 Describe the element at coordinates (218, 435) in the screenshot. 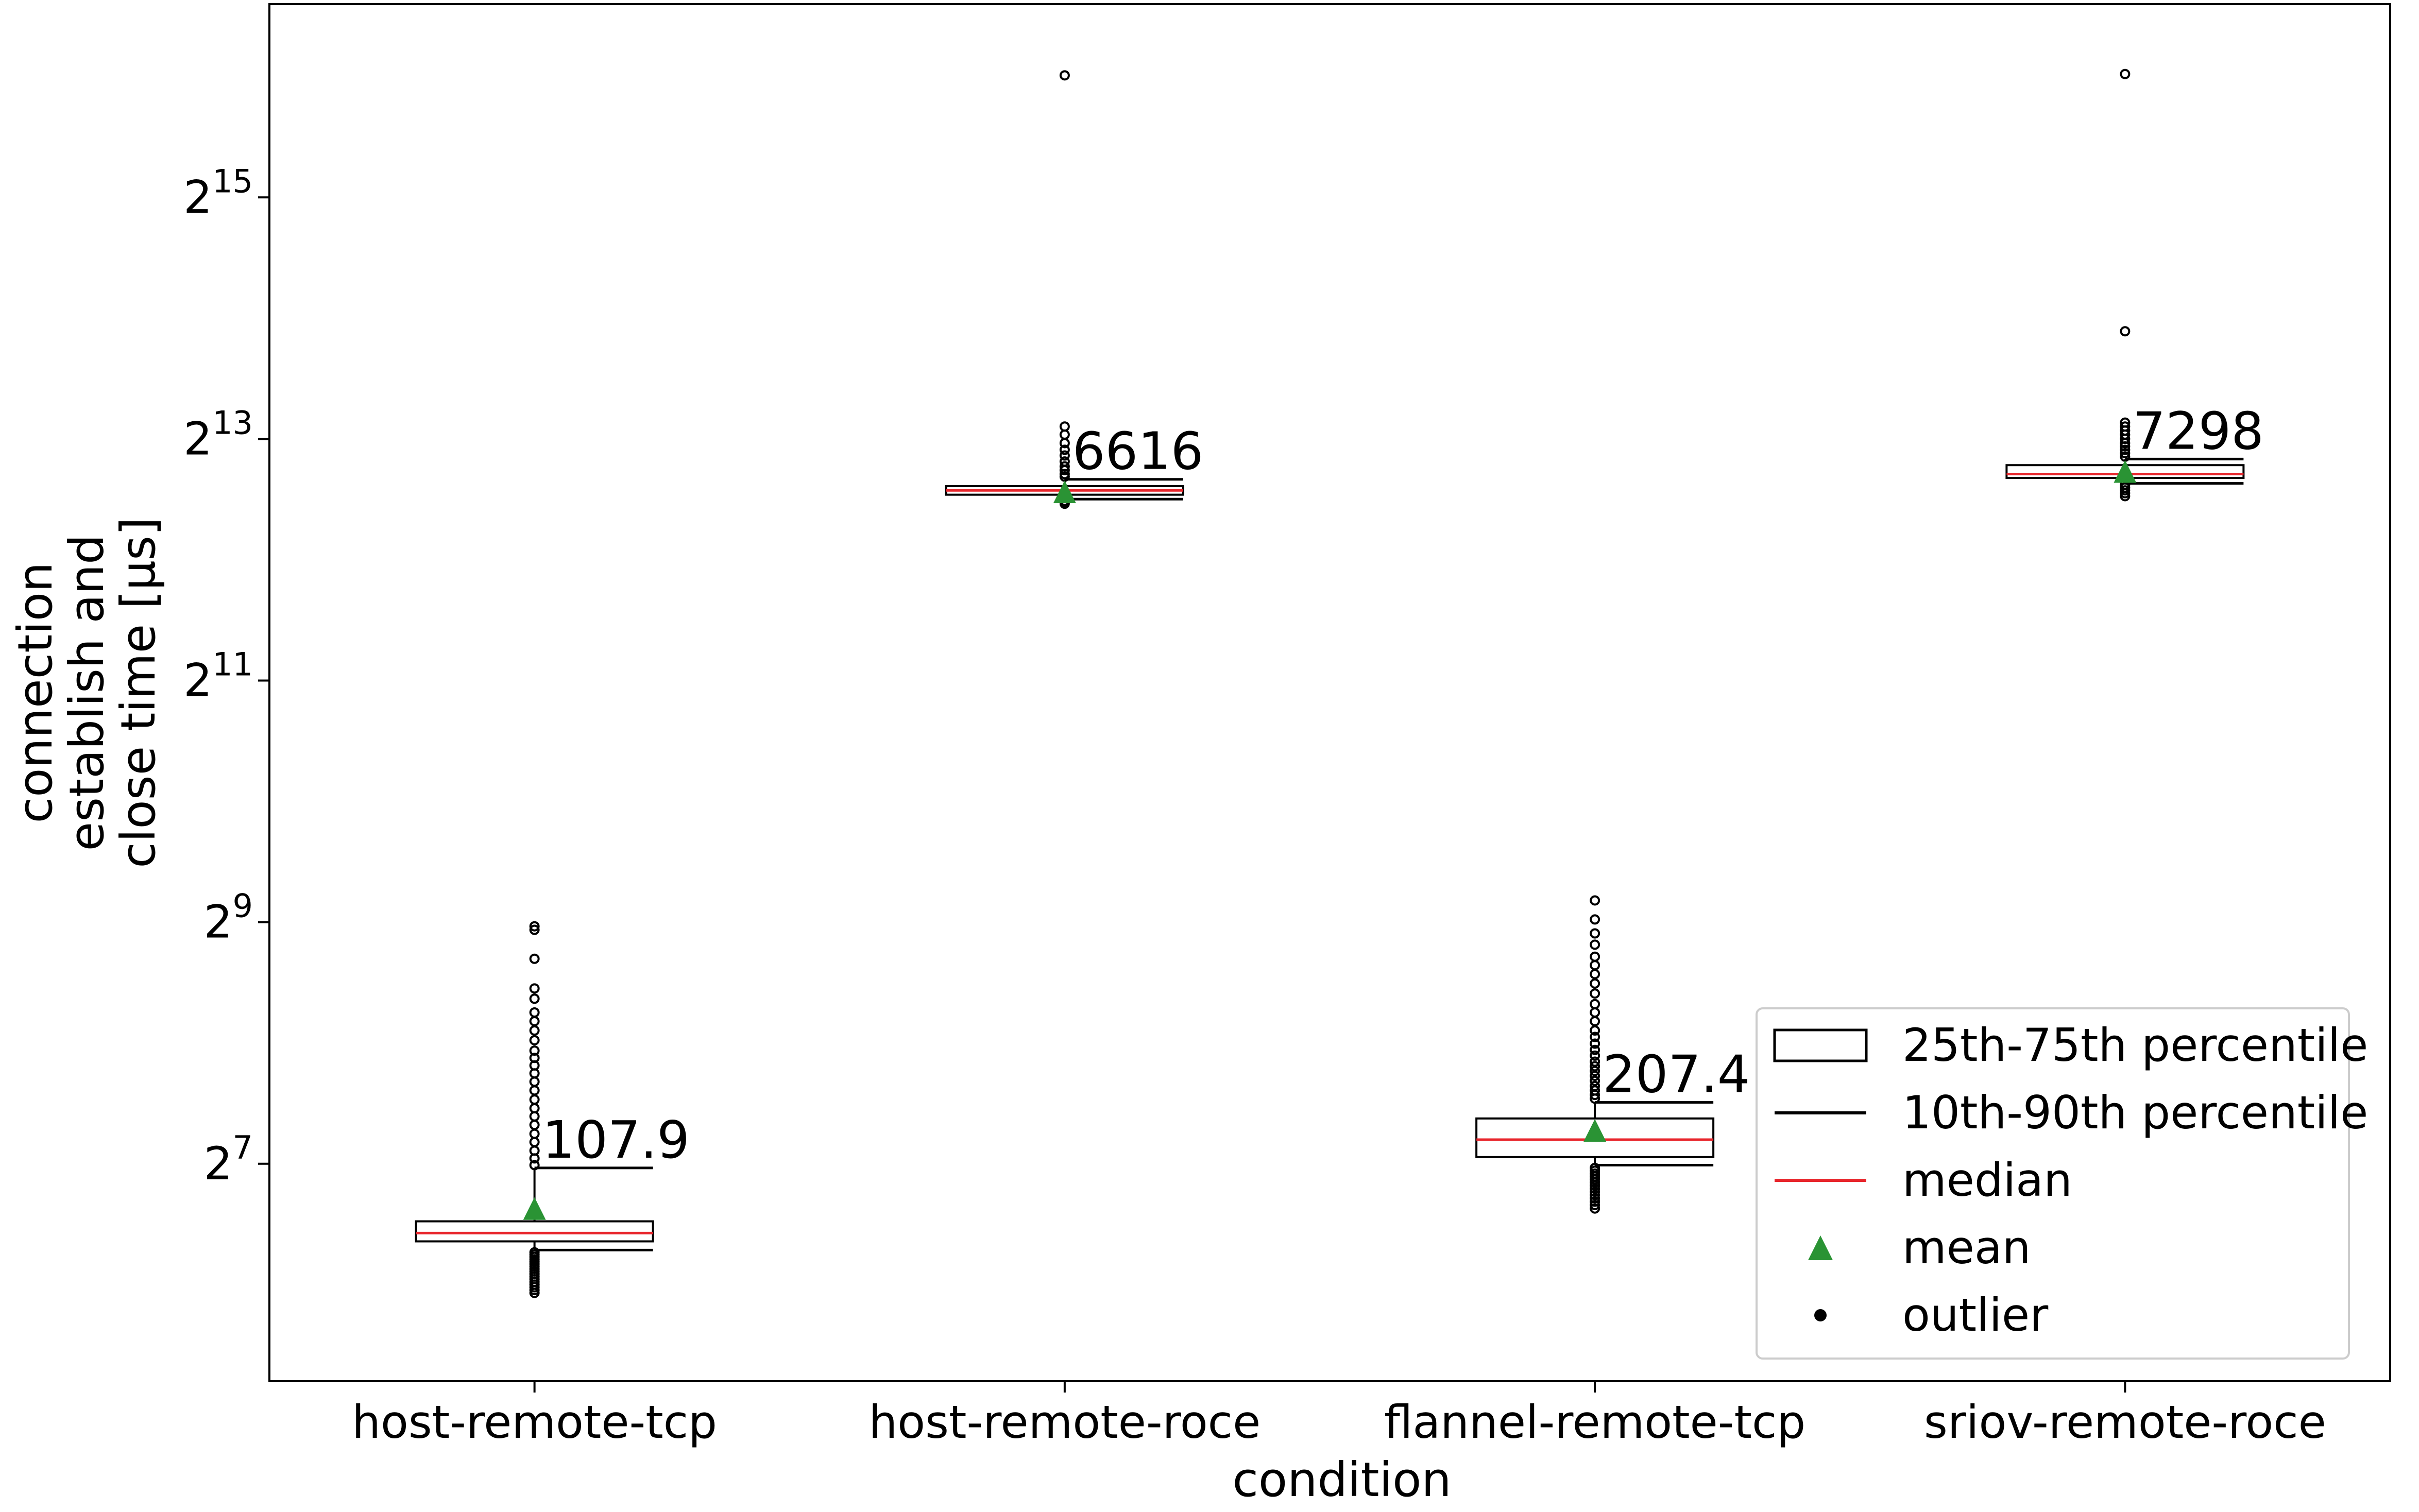

I see `y-tick-label: 213` at that location.